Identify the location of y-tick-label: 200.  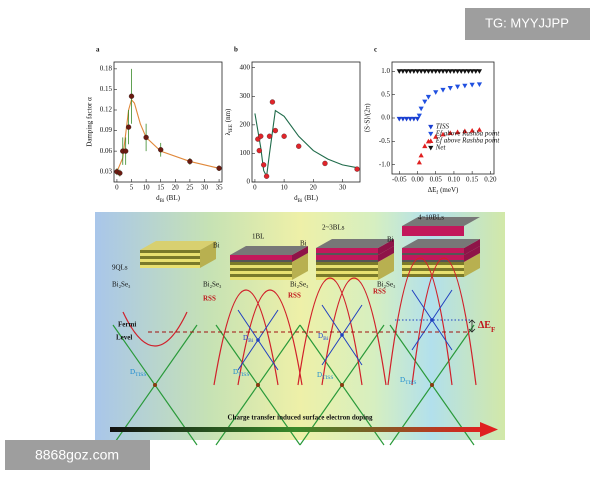
(245, 124).